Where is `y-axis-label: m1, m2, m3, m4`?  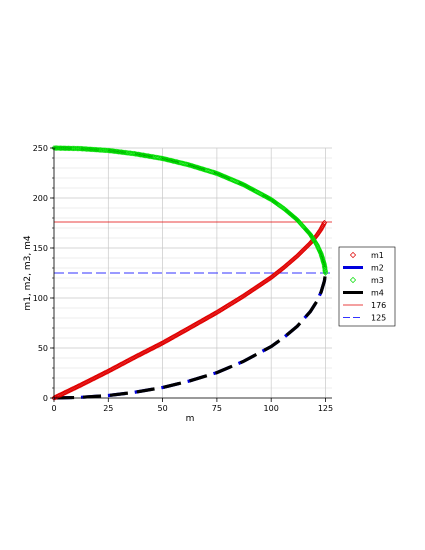 y-axis-label: m1, m2, m3, m4 is located at coordinates (28, 272).